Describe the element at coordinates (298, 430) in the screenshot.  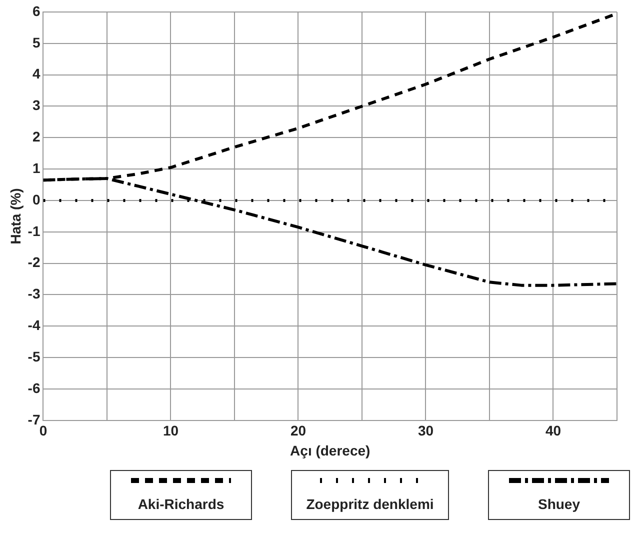
I see `x-tick-label: 20` at that location.